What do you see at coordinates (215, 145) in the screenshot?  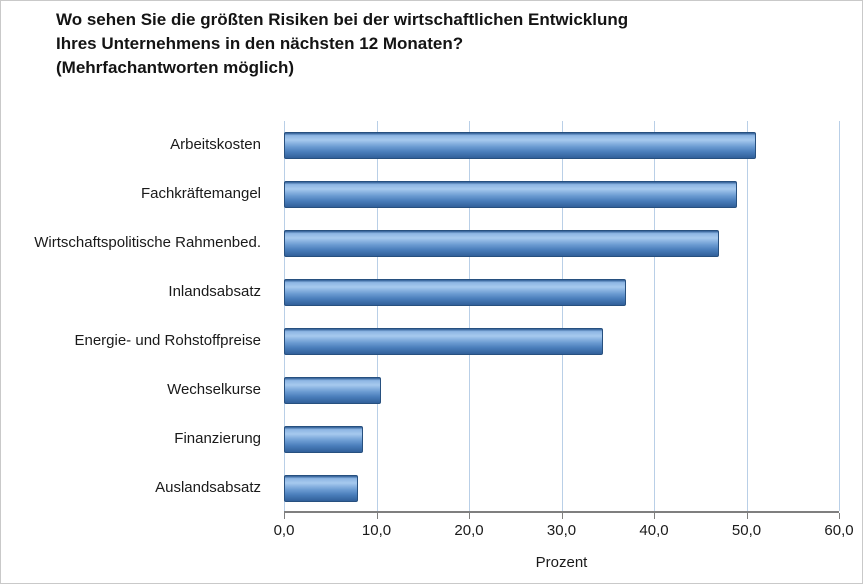 I see `category-label: Arbeitskosten` at bounding box center [215, 145].